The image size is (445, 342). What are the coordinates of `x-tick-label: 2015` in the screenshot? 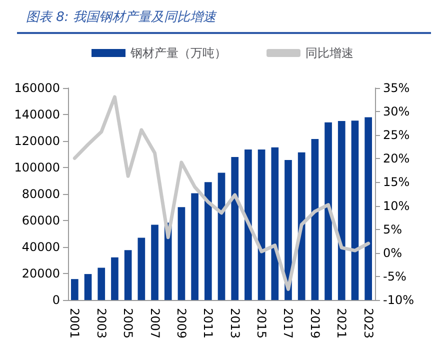 It's located at (261, 323).